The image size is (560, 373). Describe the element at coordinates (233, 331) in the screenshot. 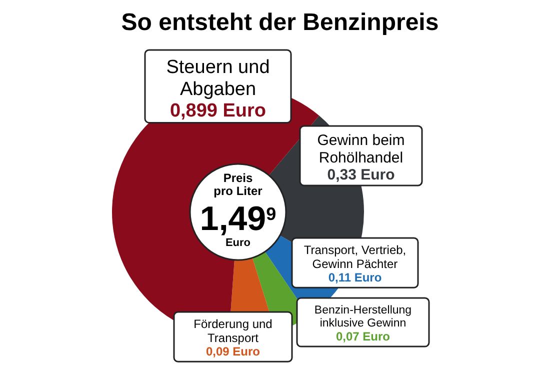

I see `slice-label: Förderung und Transport` at that location.